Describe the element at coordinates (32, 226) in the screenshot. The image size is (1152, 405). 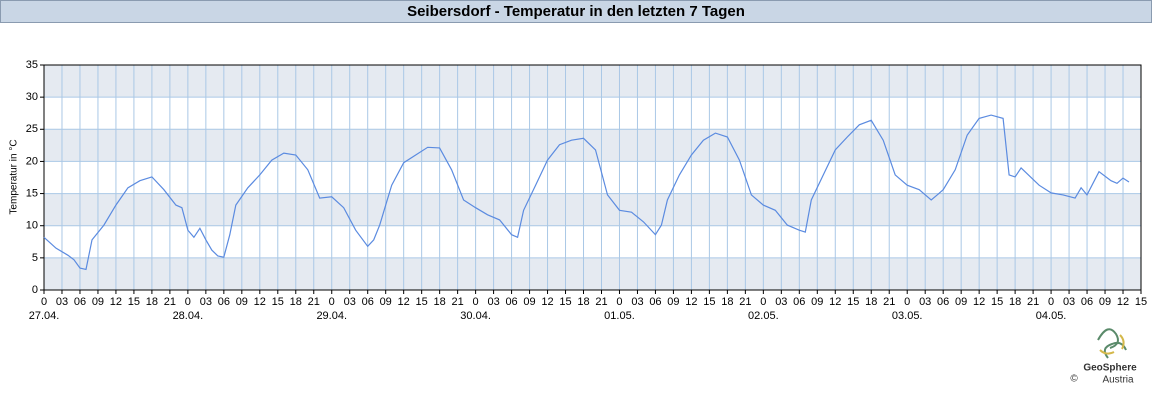
I see `y-tick-label: 10` at that location.